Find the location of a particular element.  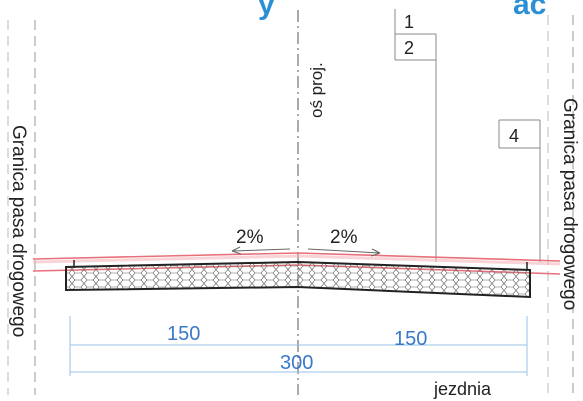

header-fragment-right: ac is located at coordinates (529, 10).